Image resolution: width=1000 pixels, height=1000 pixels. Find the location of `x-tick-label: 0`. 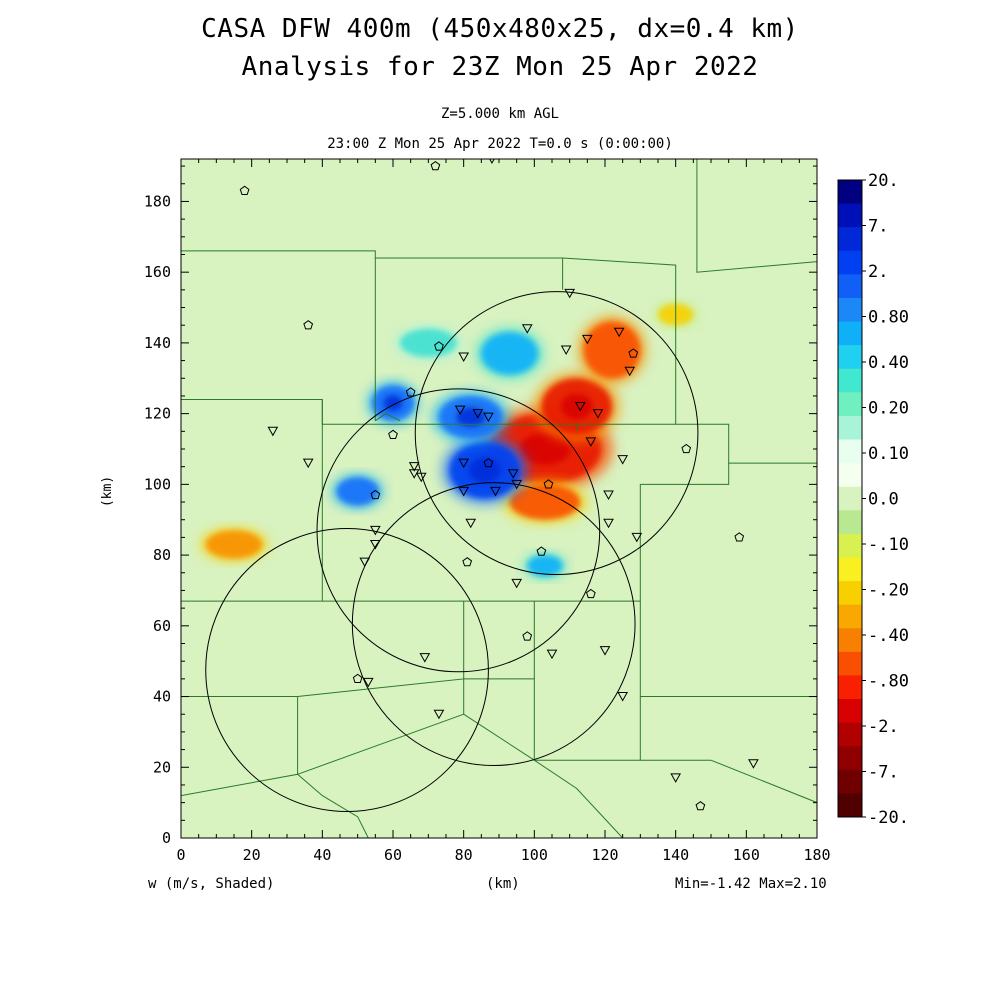

x-tick-label: 0 is located at coordinates (180, 855).